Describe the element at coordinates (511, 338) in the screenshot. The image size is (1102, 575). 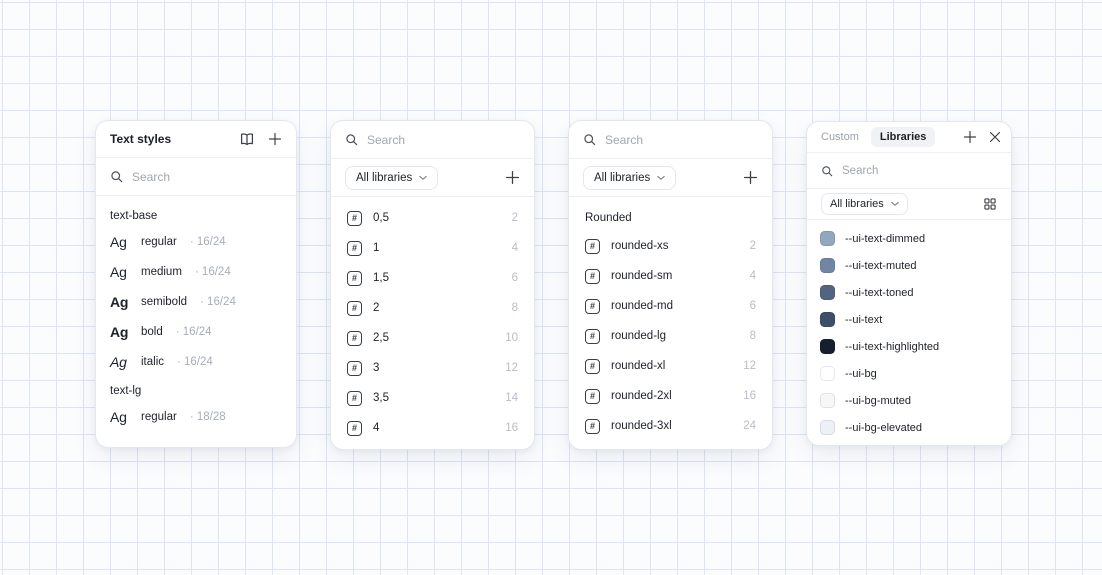
I see `variable-value: 10` at that location.